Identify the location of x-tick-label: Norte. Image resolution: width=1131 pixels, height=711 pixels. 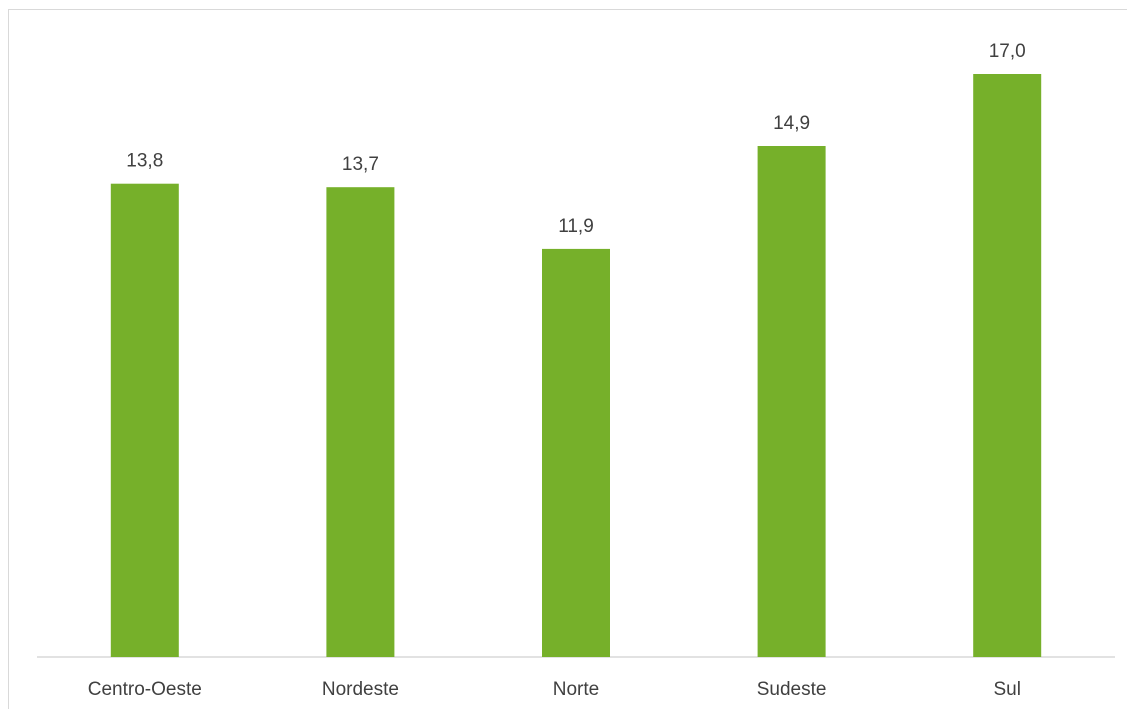
(576, 689).